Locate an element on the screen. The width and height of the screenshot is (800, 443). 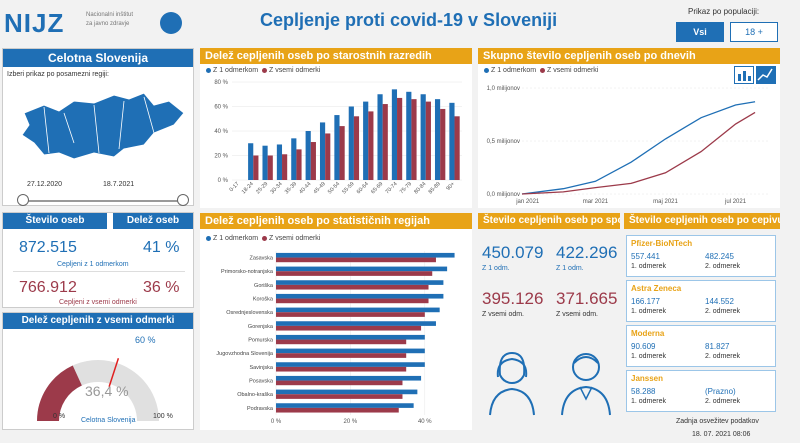
category-label: Koroška is located at coordinates (263, 300).